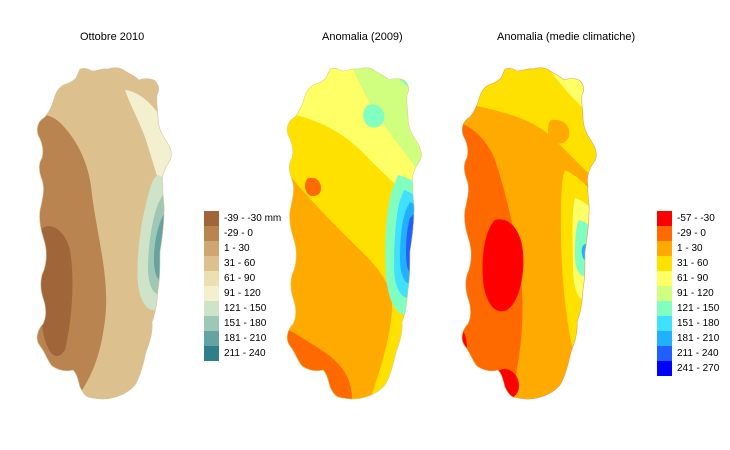  What do you see at coordinates (253, 218) in the screenshot?
I see `legend-label: -39 - -30 mm` at bounding box center [253, 218].